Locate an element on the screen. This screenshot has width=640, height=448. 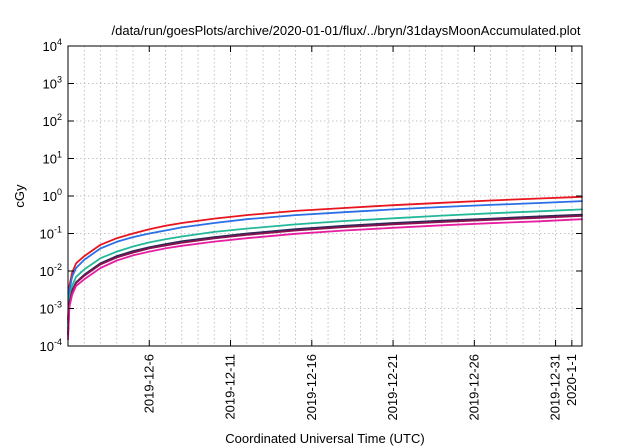
x-tick-label: 2019-12-6 is located at coordinates (148, 383).